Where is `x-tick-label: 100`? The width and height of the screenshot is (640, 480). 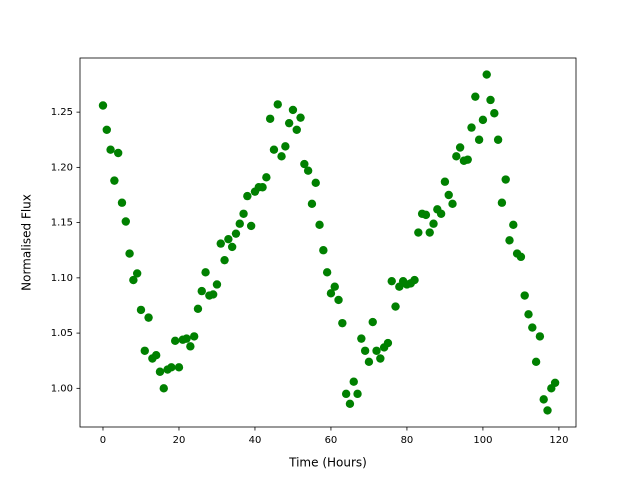 x-tick-label: 100 is located at coordinates (482, 440).